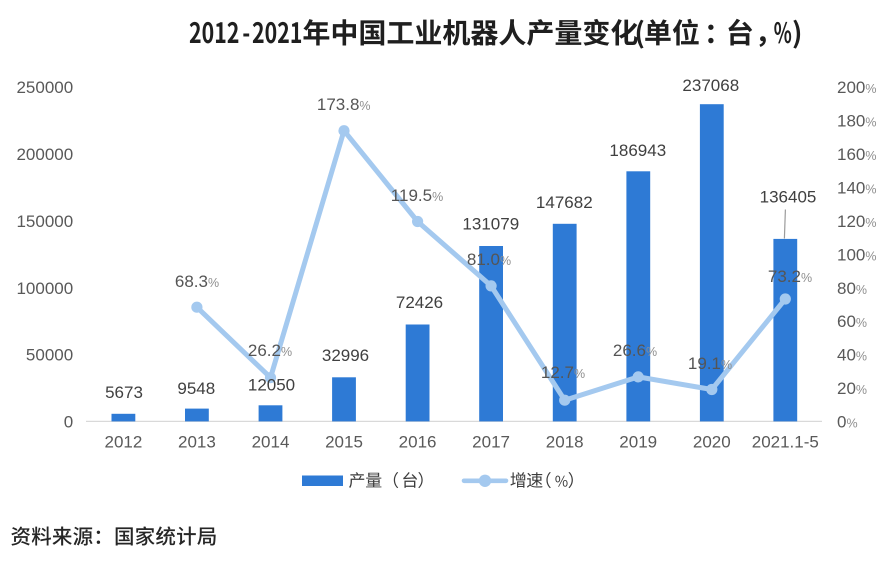  Describe the element at coordinates (563, 372) in the screenshot. I see `svg-text: 12.7%` at that location.